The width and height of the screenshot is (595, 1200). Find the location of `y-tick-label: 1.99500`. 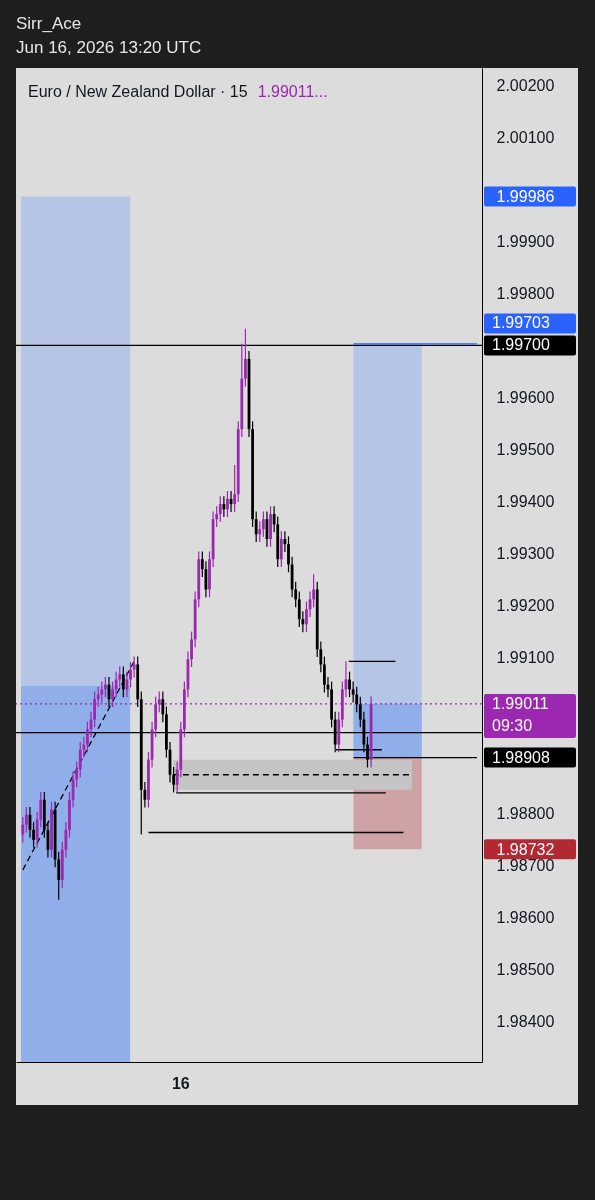

y-tick-label: 1.99500 is located at coordinates (525, 449).